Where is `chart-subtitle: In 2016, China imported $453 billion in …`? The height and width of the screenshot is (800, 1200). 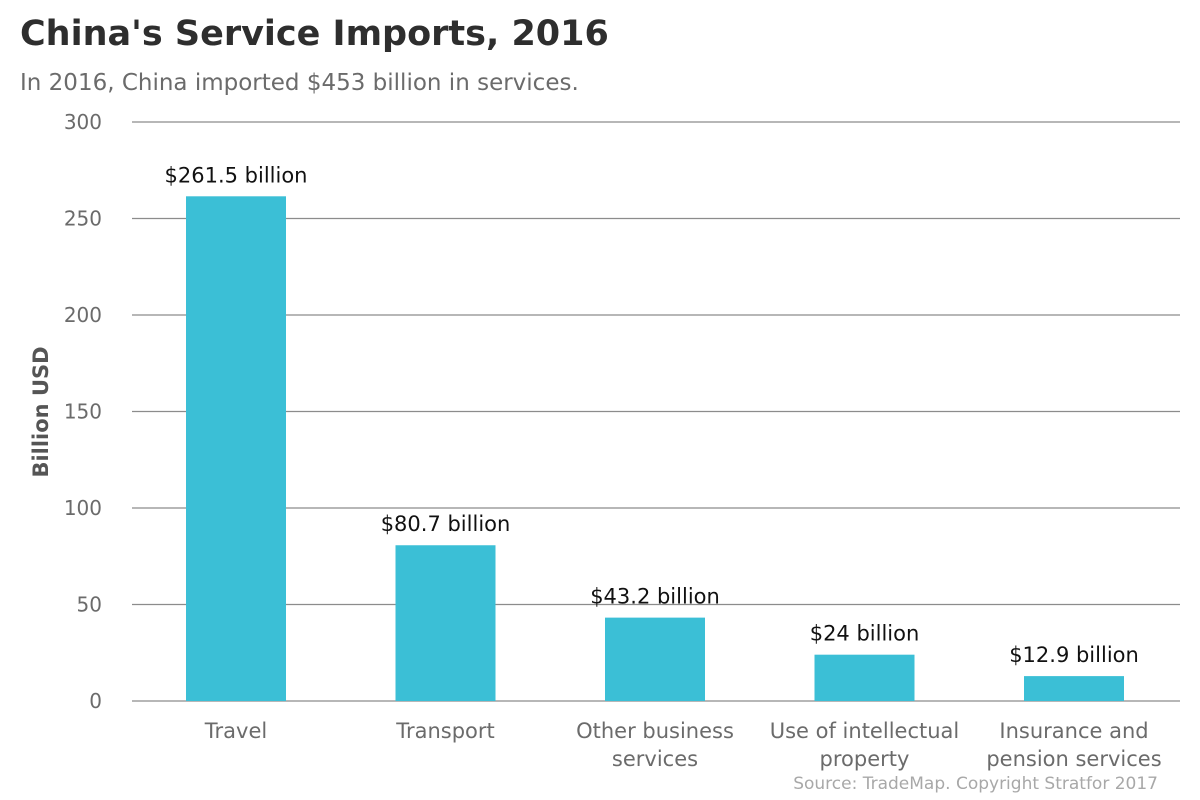
chart-subtitle: In 2016, China imported $453 billion in … is located at coordinates (299, 83).